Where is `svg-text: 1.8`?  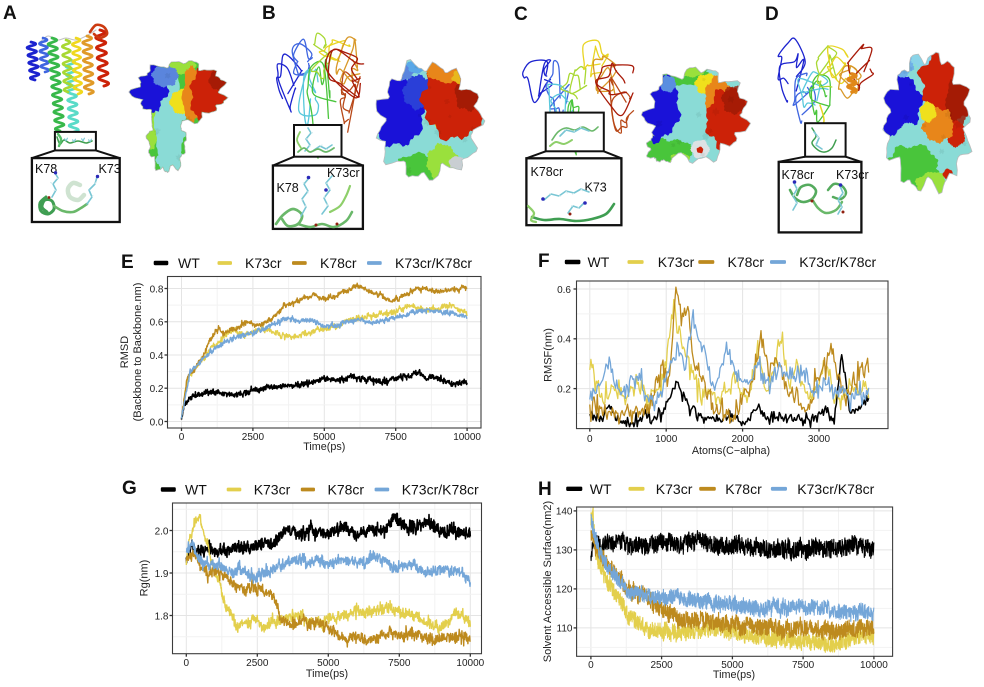 svg-text: 1.8 is located at coordinates (162, 616).